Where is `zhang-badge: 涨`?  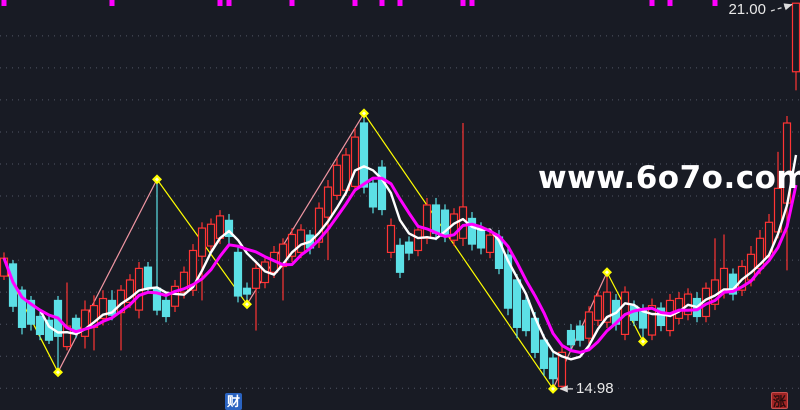
zhang-badge: 涨 is located at coordinates (779, 400).